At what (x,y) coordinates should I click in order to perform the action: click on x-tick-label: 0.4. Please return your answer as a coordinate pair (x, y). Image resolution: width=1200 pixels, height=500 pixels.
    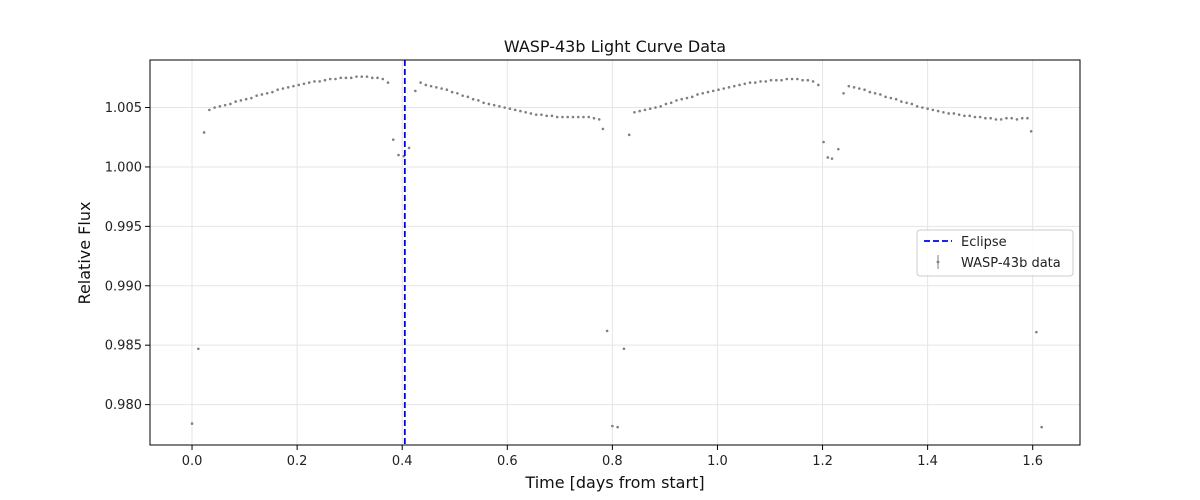
    Looking at the image, I should click on (402, 461).